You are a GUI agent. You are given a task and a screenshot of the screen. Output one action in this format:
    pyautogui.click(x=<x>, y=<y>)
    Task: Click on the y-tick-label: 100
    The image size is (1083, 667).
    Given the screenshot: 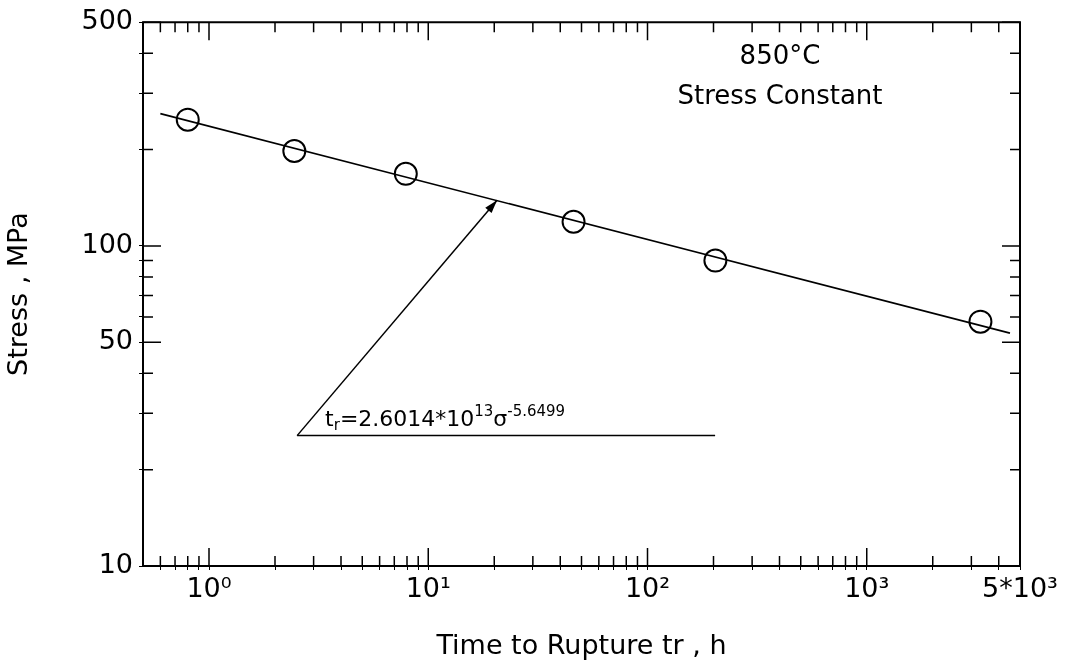 What is the action you would take?
    pyautogui.click(x=107, y=243)
    